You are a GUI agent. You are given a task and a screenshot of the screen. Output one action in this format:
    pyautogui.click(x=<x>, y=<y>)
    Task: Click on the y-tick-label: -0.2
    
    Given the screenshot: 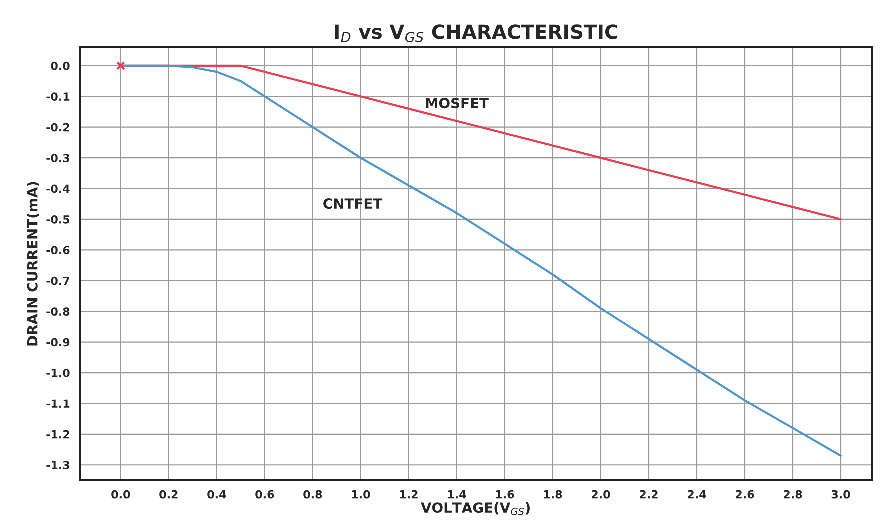 What is the action you would take?
    pyautogui.click(x=58, y=127)
    